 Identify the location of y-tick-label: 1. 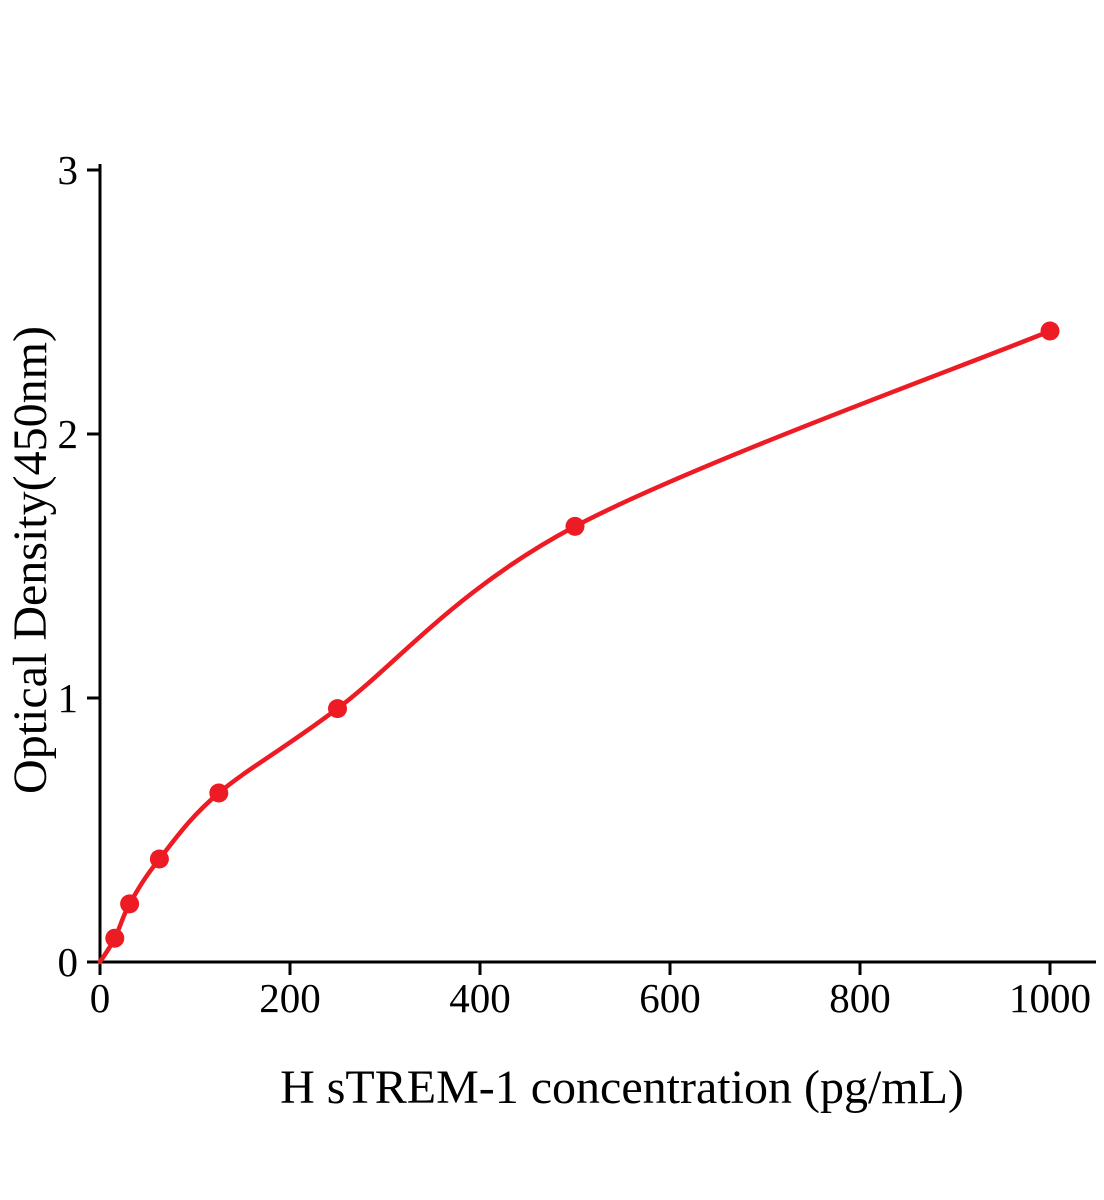
(68, 698).